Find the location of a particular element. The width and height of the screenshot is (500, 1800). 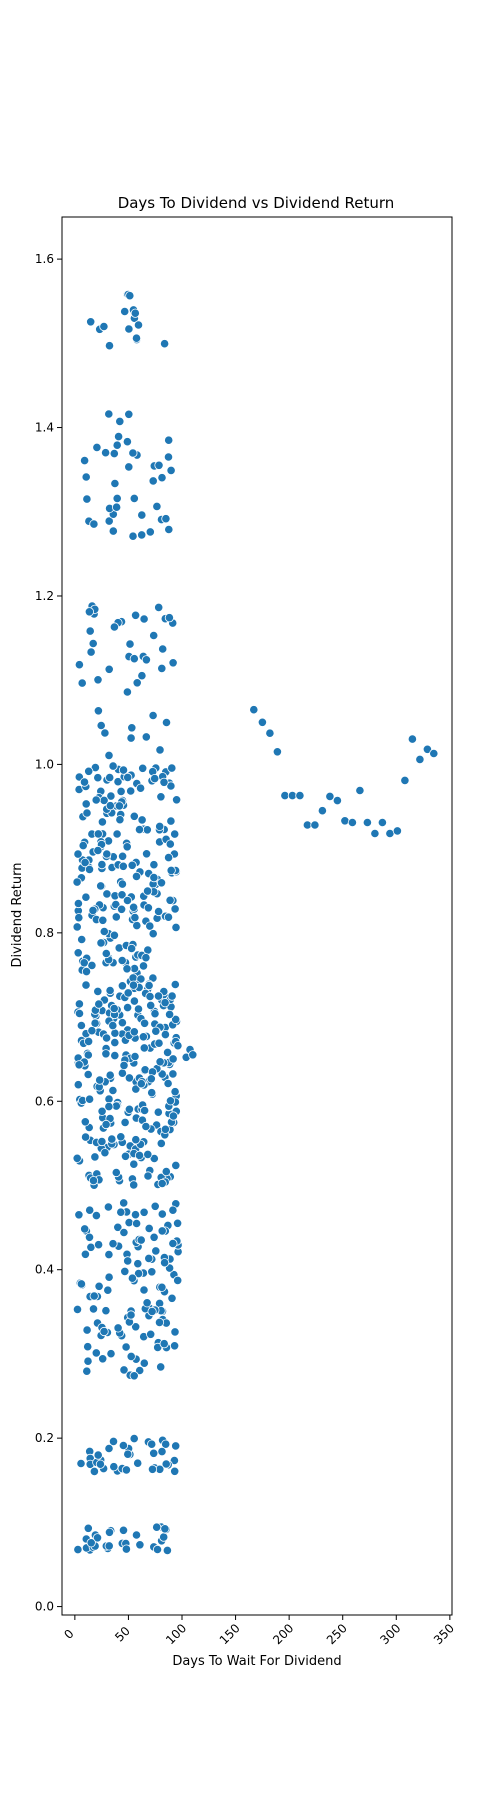

y-tick-label: 1.2 is located at coordinates (44, 596).